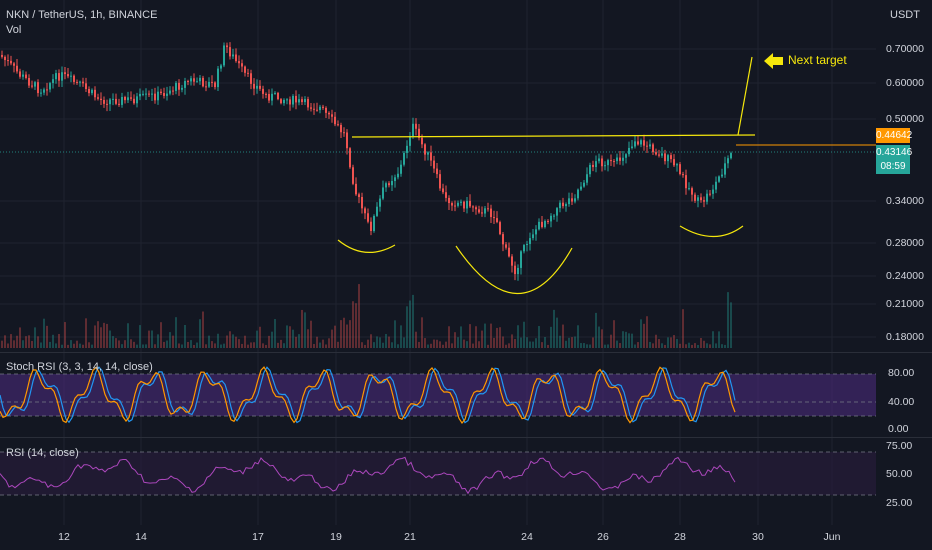 The image size is (932, 550). I want to click on symbol-title: NKN / TetherUS, 1h, BINANCE, so click(82, 15).